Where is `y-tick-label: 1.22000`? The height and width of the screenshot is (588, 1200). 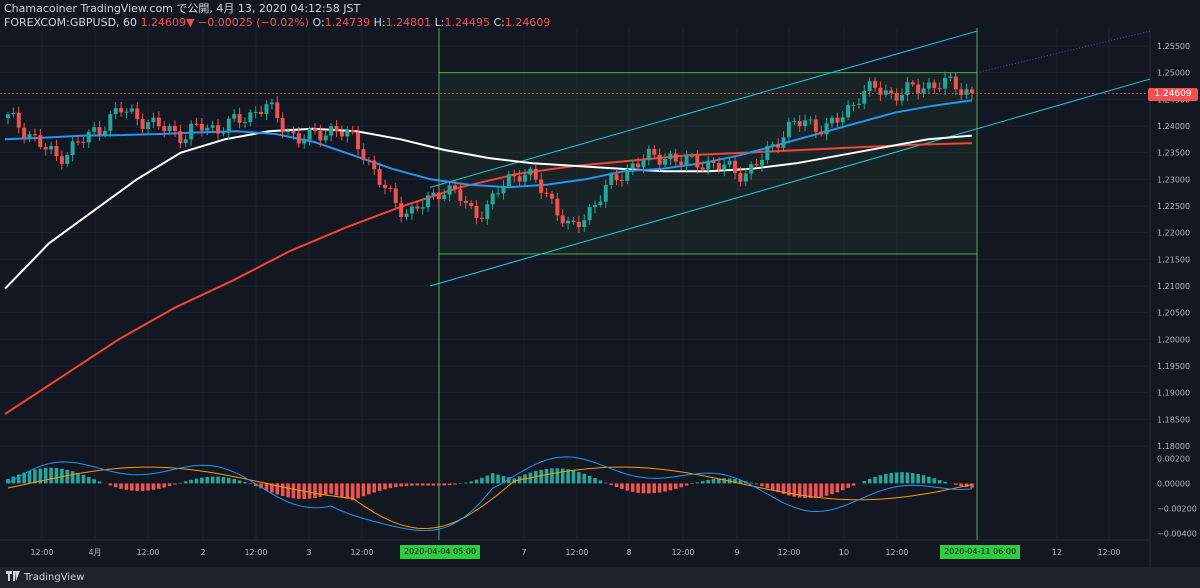
y-tick-label: 1.22000 is located at coordinates (1173, 233).